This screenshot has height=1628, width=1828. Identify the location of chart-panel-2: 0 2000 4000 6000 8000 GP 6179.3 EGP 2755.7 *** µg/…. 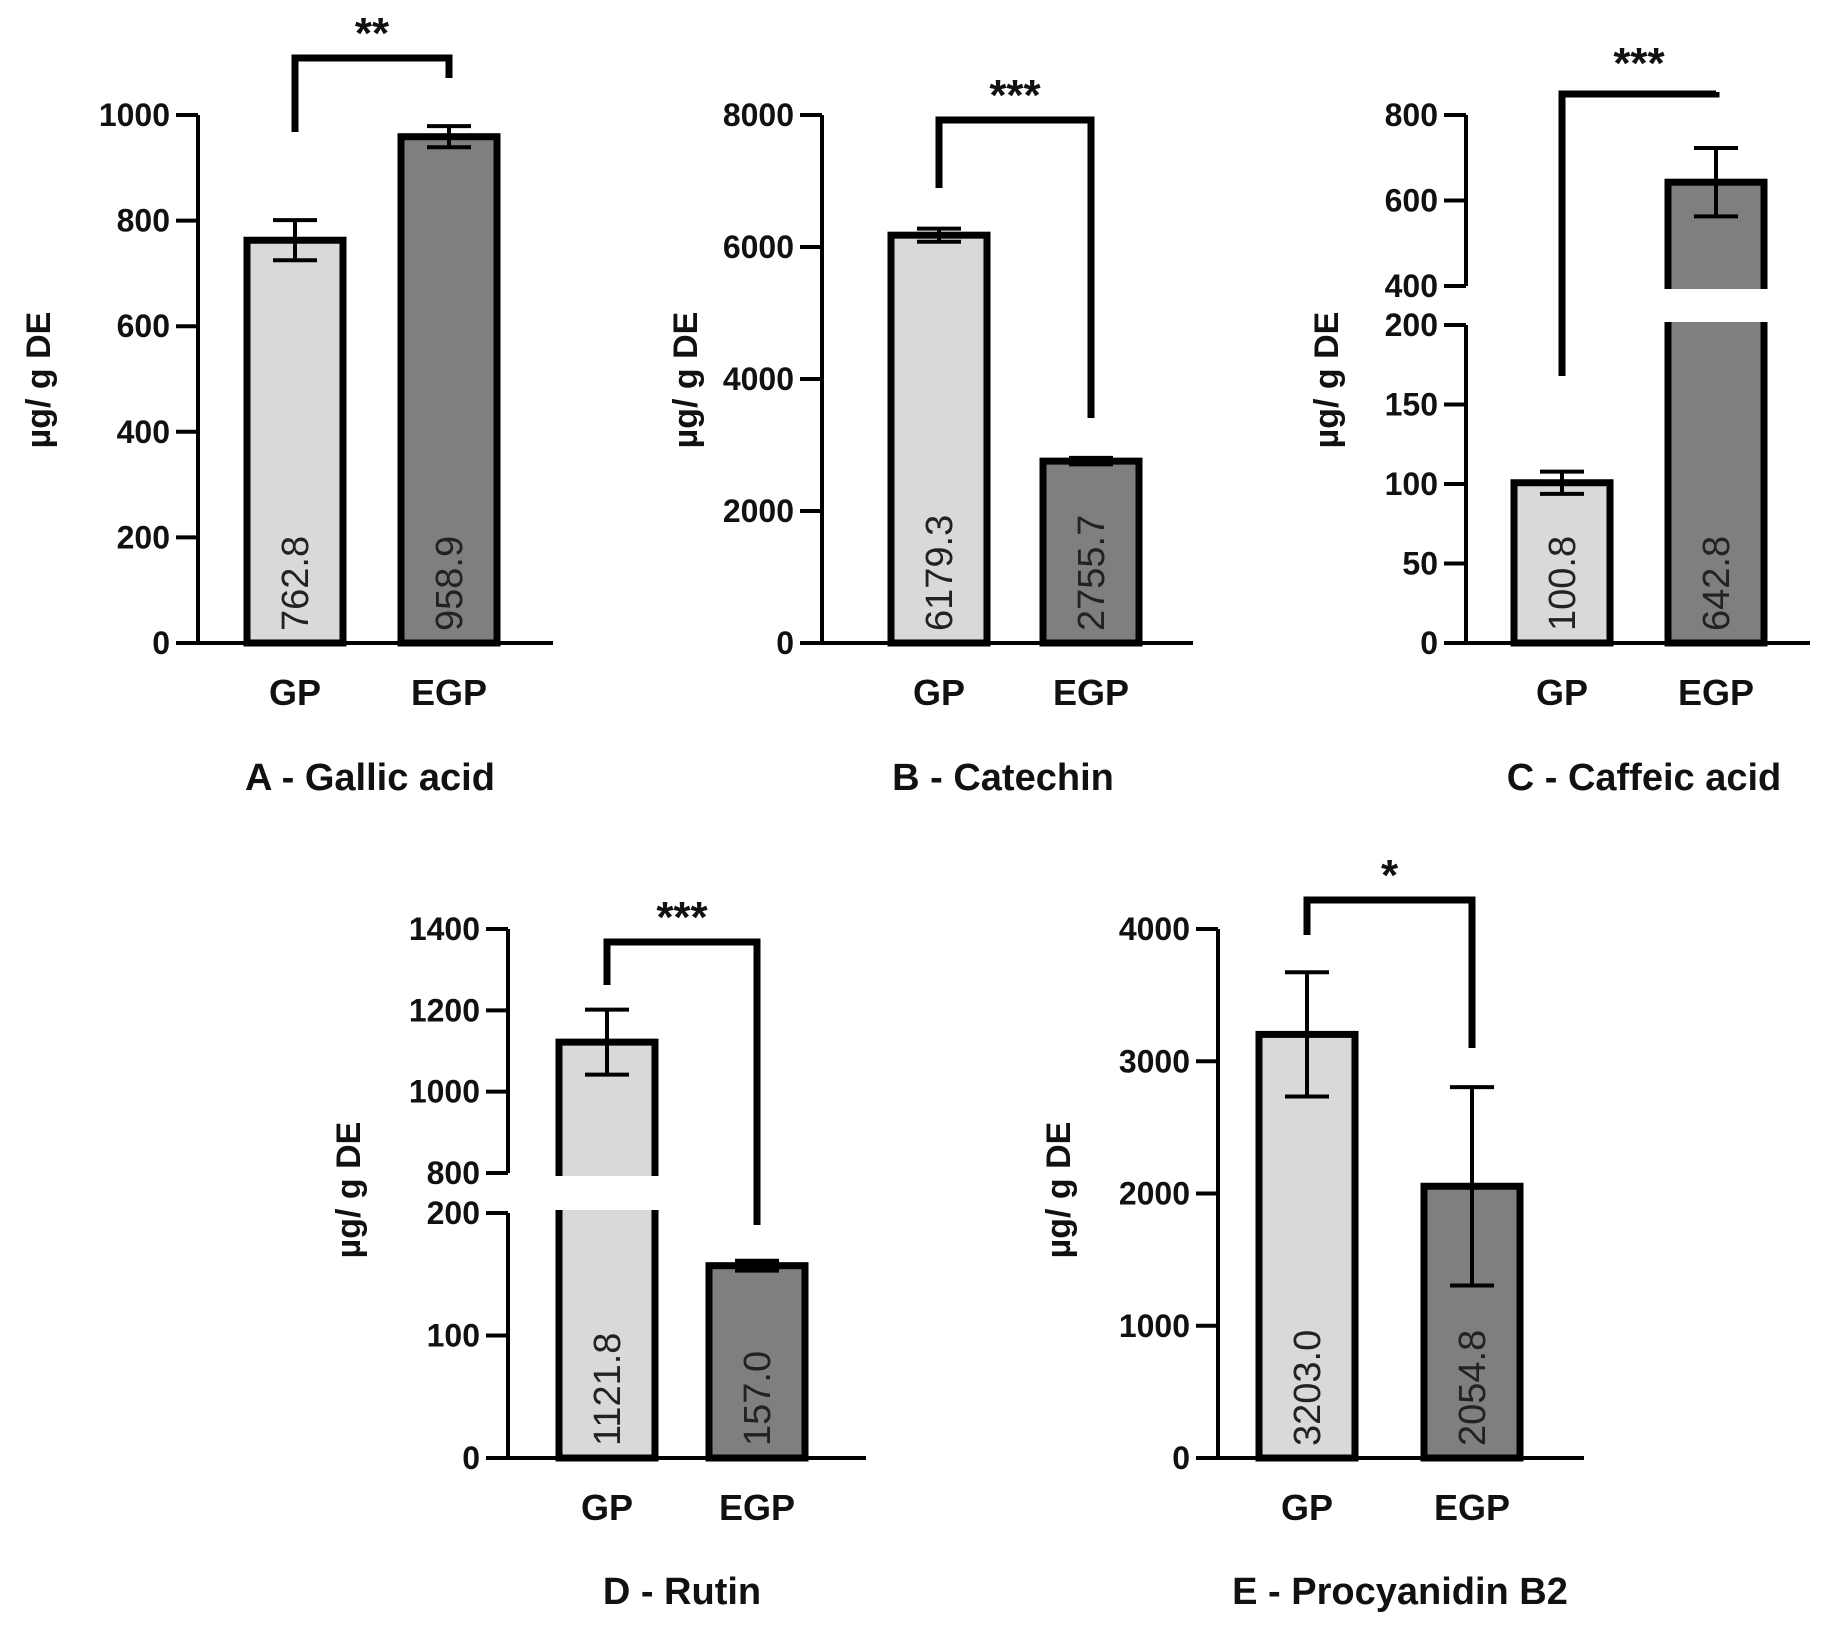
(930, 435).